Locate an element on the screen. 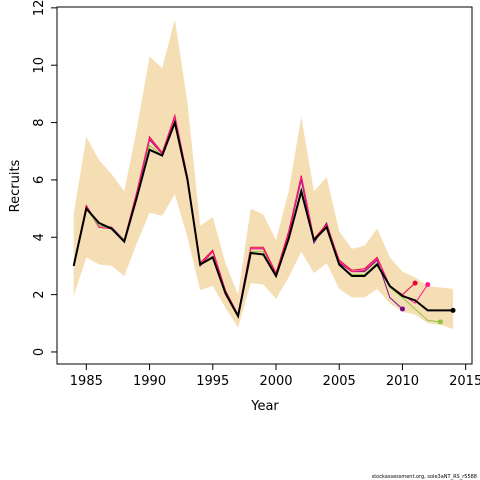  y-axis-label: Recruits is located at coordinates (15, 185).